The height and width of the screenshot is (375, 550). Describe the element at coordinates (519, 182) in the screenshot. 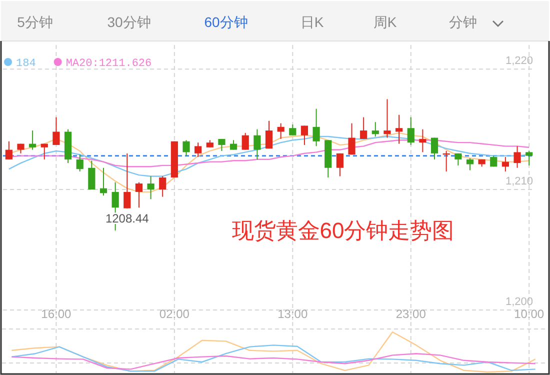

I see `y-tick-label: 1,210` at that location.